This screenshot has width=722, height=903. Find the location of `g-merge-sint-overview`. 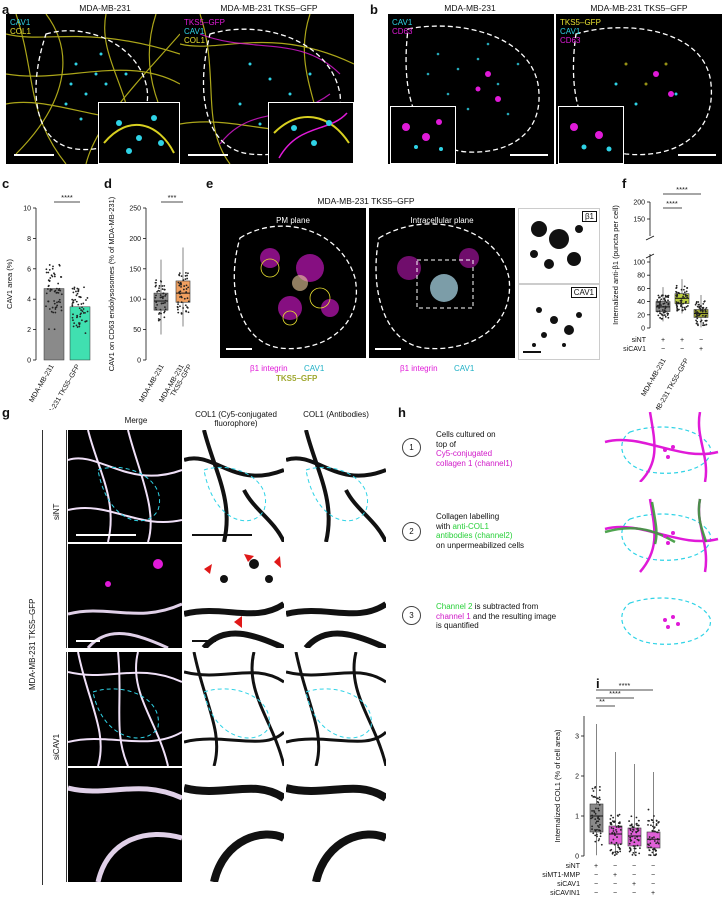

g-merge-sint-overview is located at coordinates (125, 486).